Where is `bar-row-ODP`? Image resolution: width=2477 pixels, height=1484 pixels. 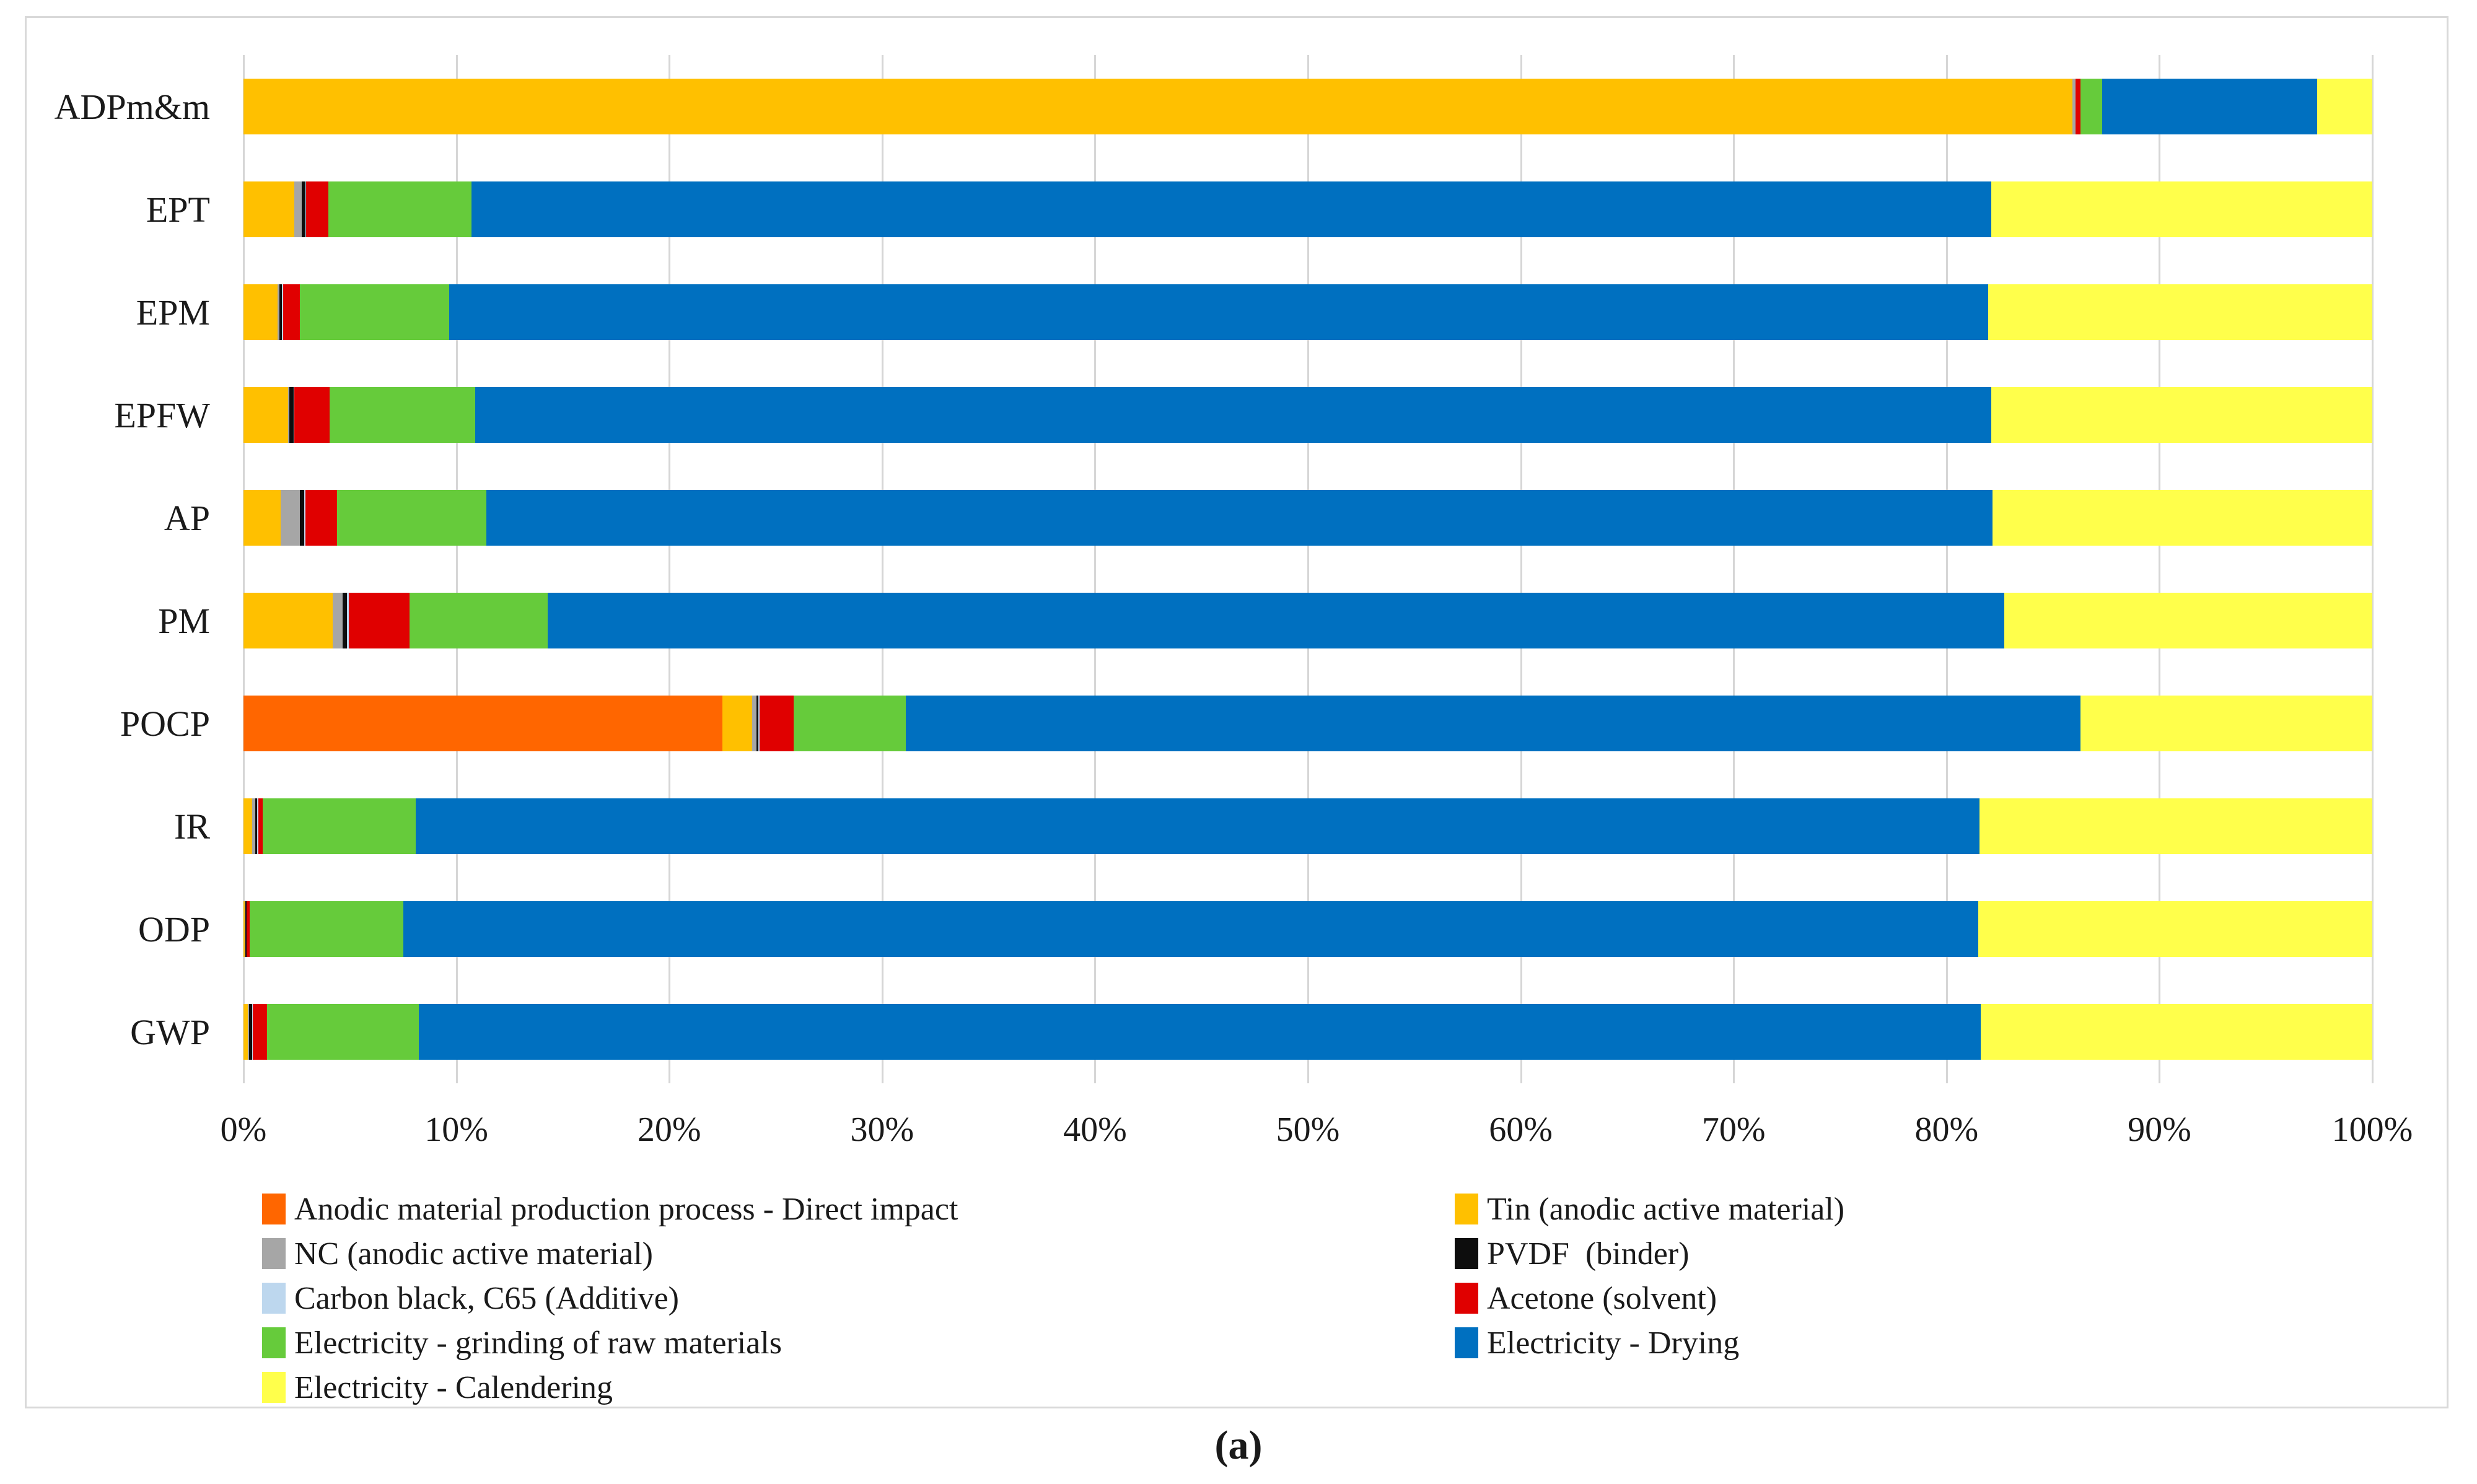
bar-row-ODP is located at coordinates (1307, 929).